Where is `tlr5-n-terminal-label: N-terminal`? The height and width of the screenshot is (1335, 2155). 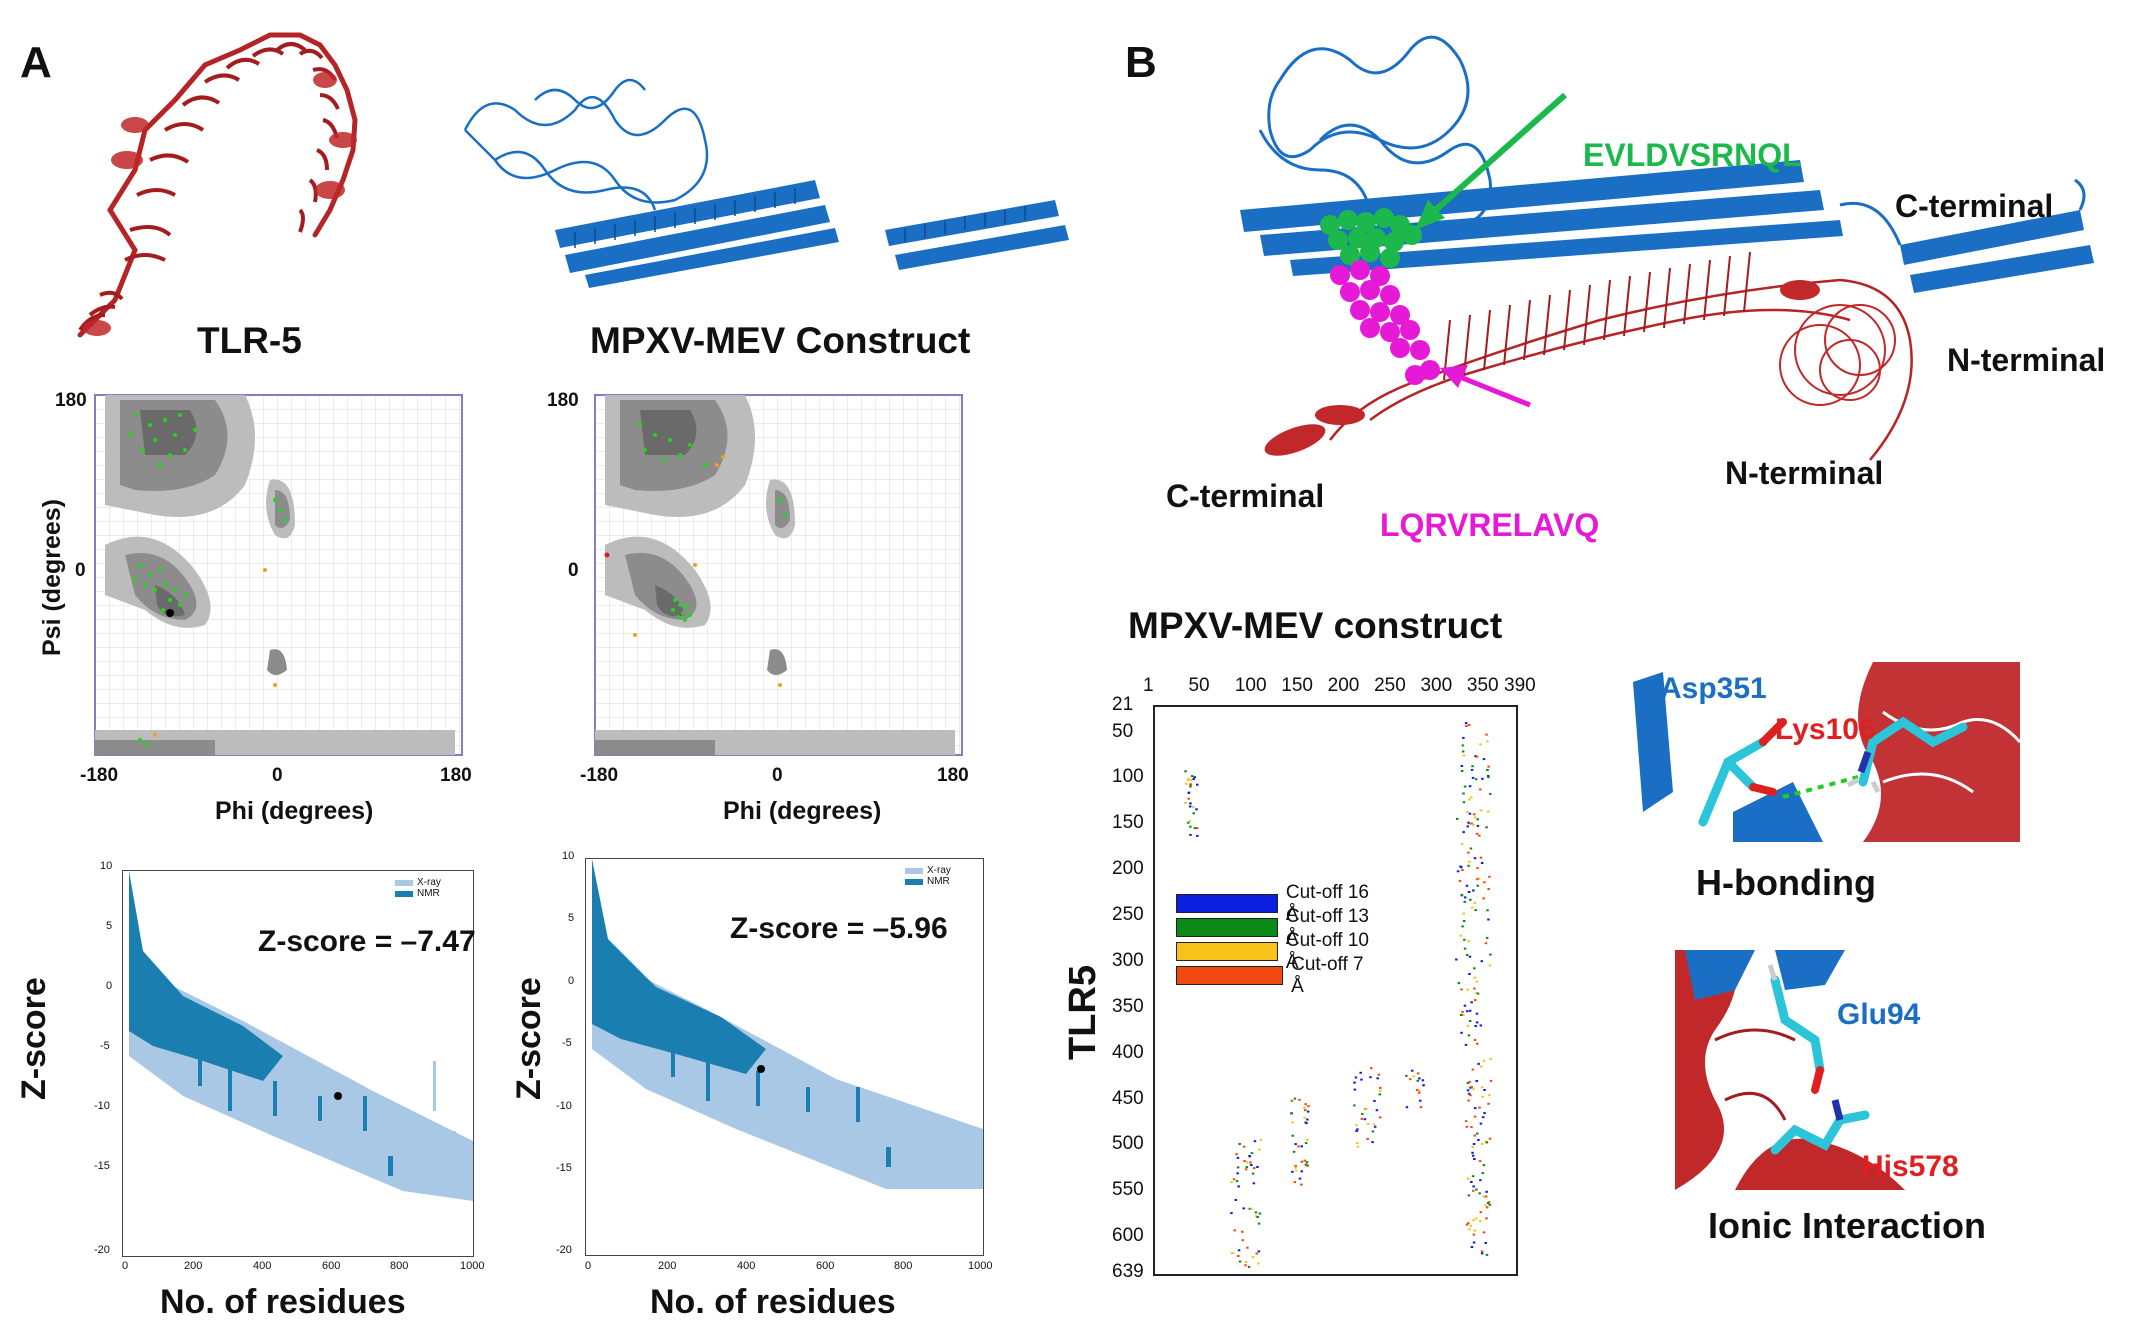 tlr5-n-terminal-label: N-terminal is located at coordinates (1804, 473).